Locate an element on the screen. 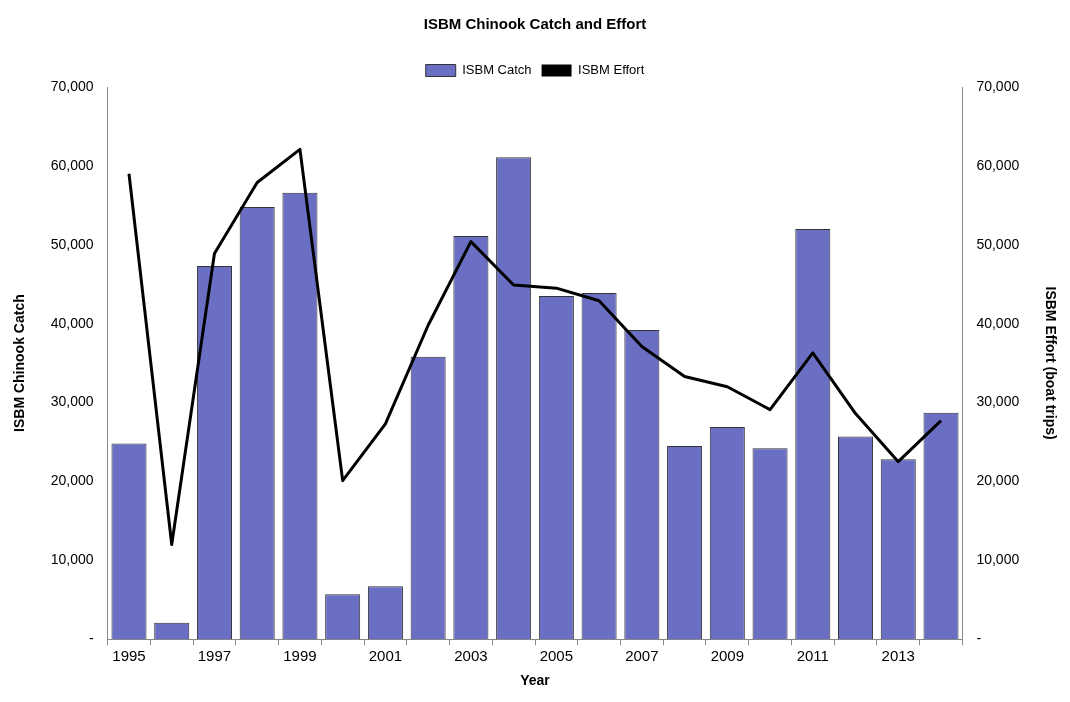 The image size is (1070, 702). y2-tick-label: 40,000 is located at coordinates (998, 322).